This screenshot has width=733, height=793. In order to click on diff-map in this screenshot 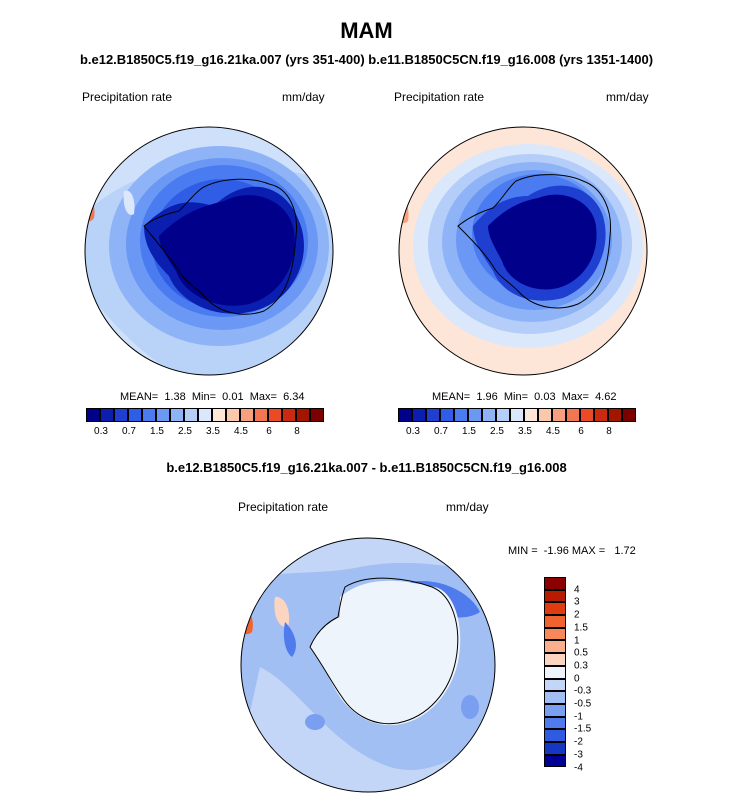, I will do `click(368, 665)`.